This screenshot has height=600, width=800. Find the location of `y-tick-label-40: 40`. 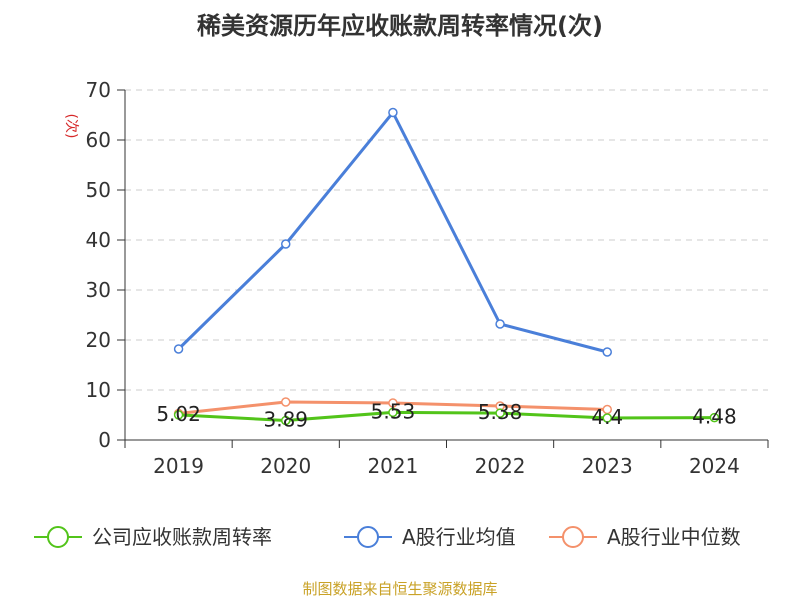

y-tick-label-40: 40 is located at coordinates (98, 240).